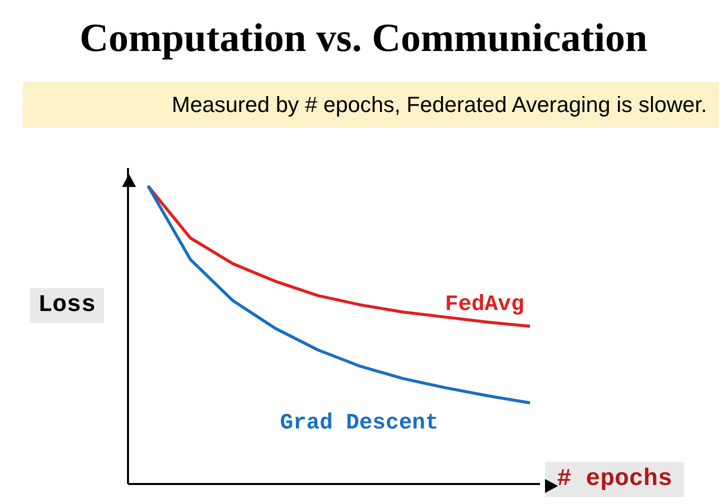 This screenshot has height=504, width=727. What do you see at coordinates (614, 479) in the screenshot?
I see `x-axis-title: # epochs` at bounding box center [614, 479].